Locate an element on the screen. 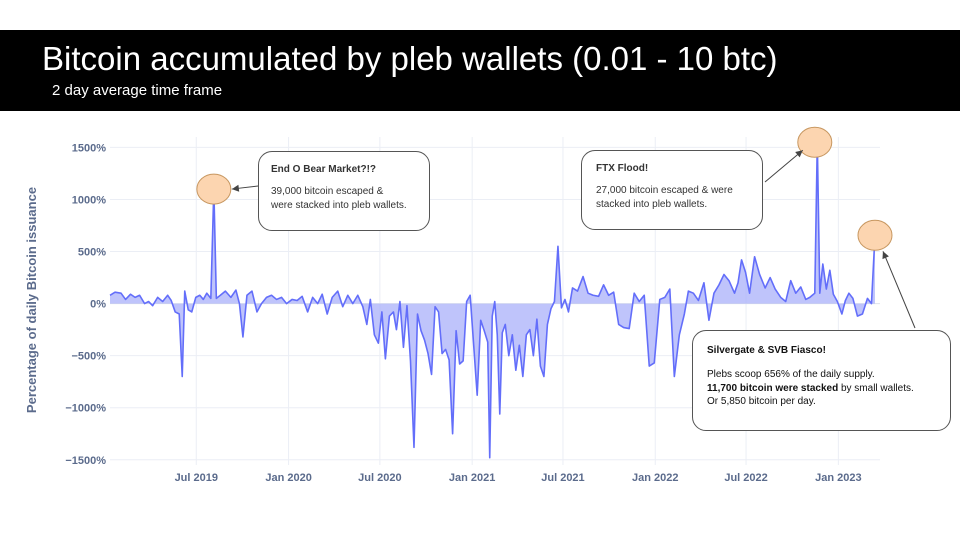 The width and height of the screenshot is (960, 540). x-tick-label: Jul 2020 is located at coordinates (379, 478).